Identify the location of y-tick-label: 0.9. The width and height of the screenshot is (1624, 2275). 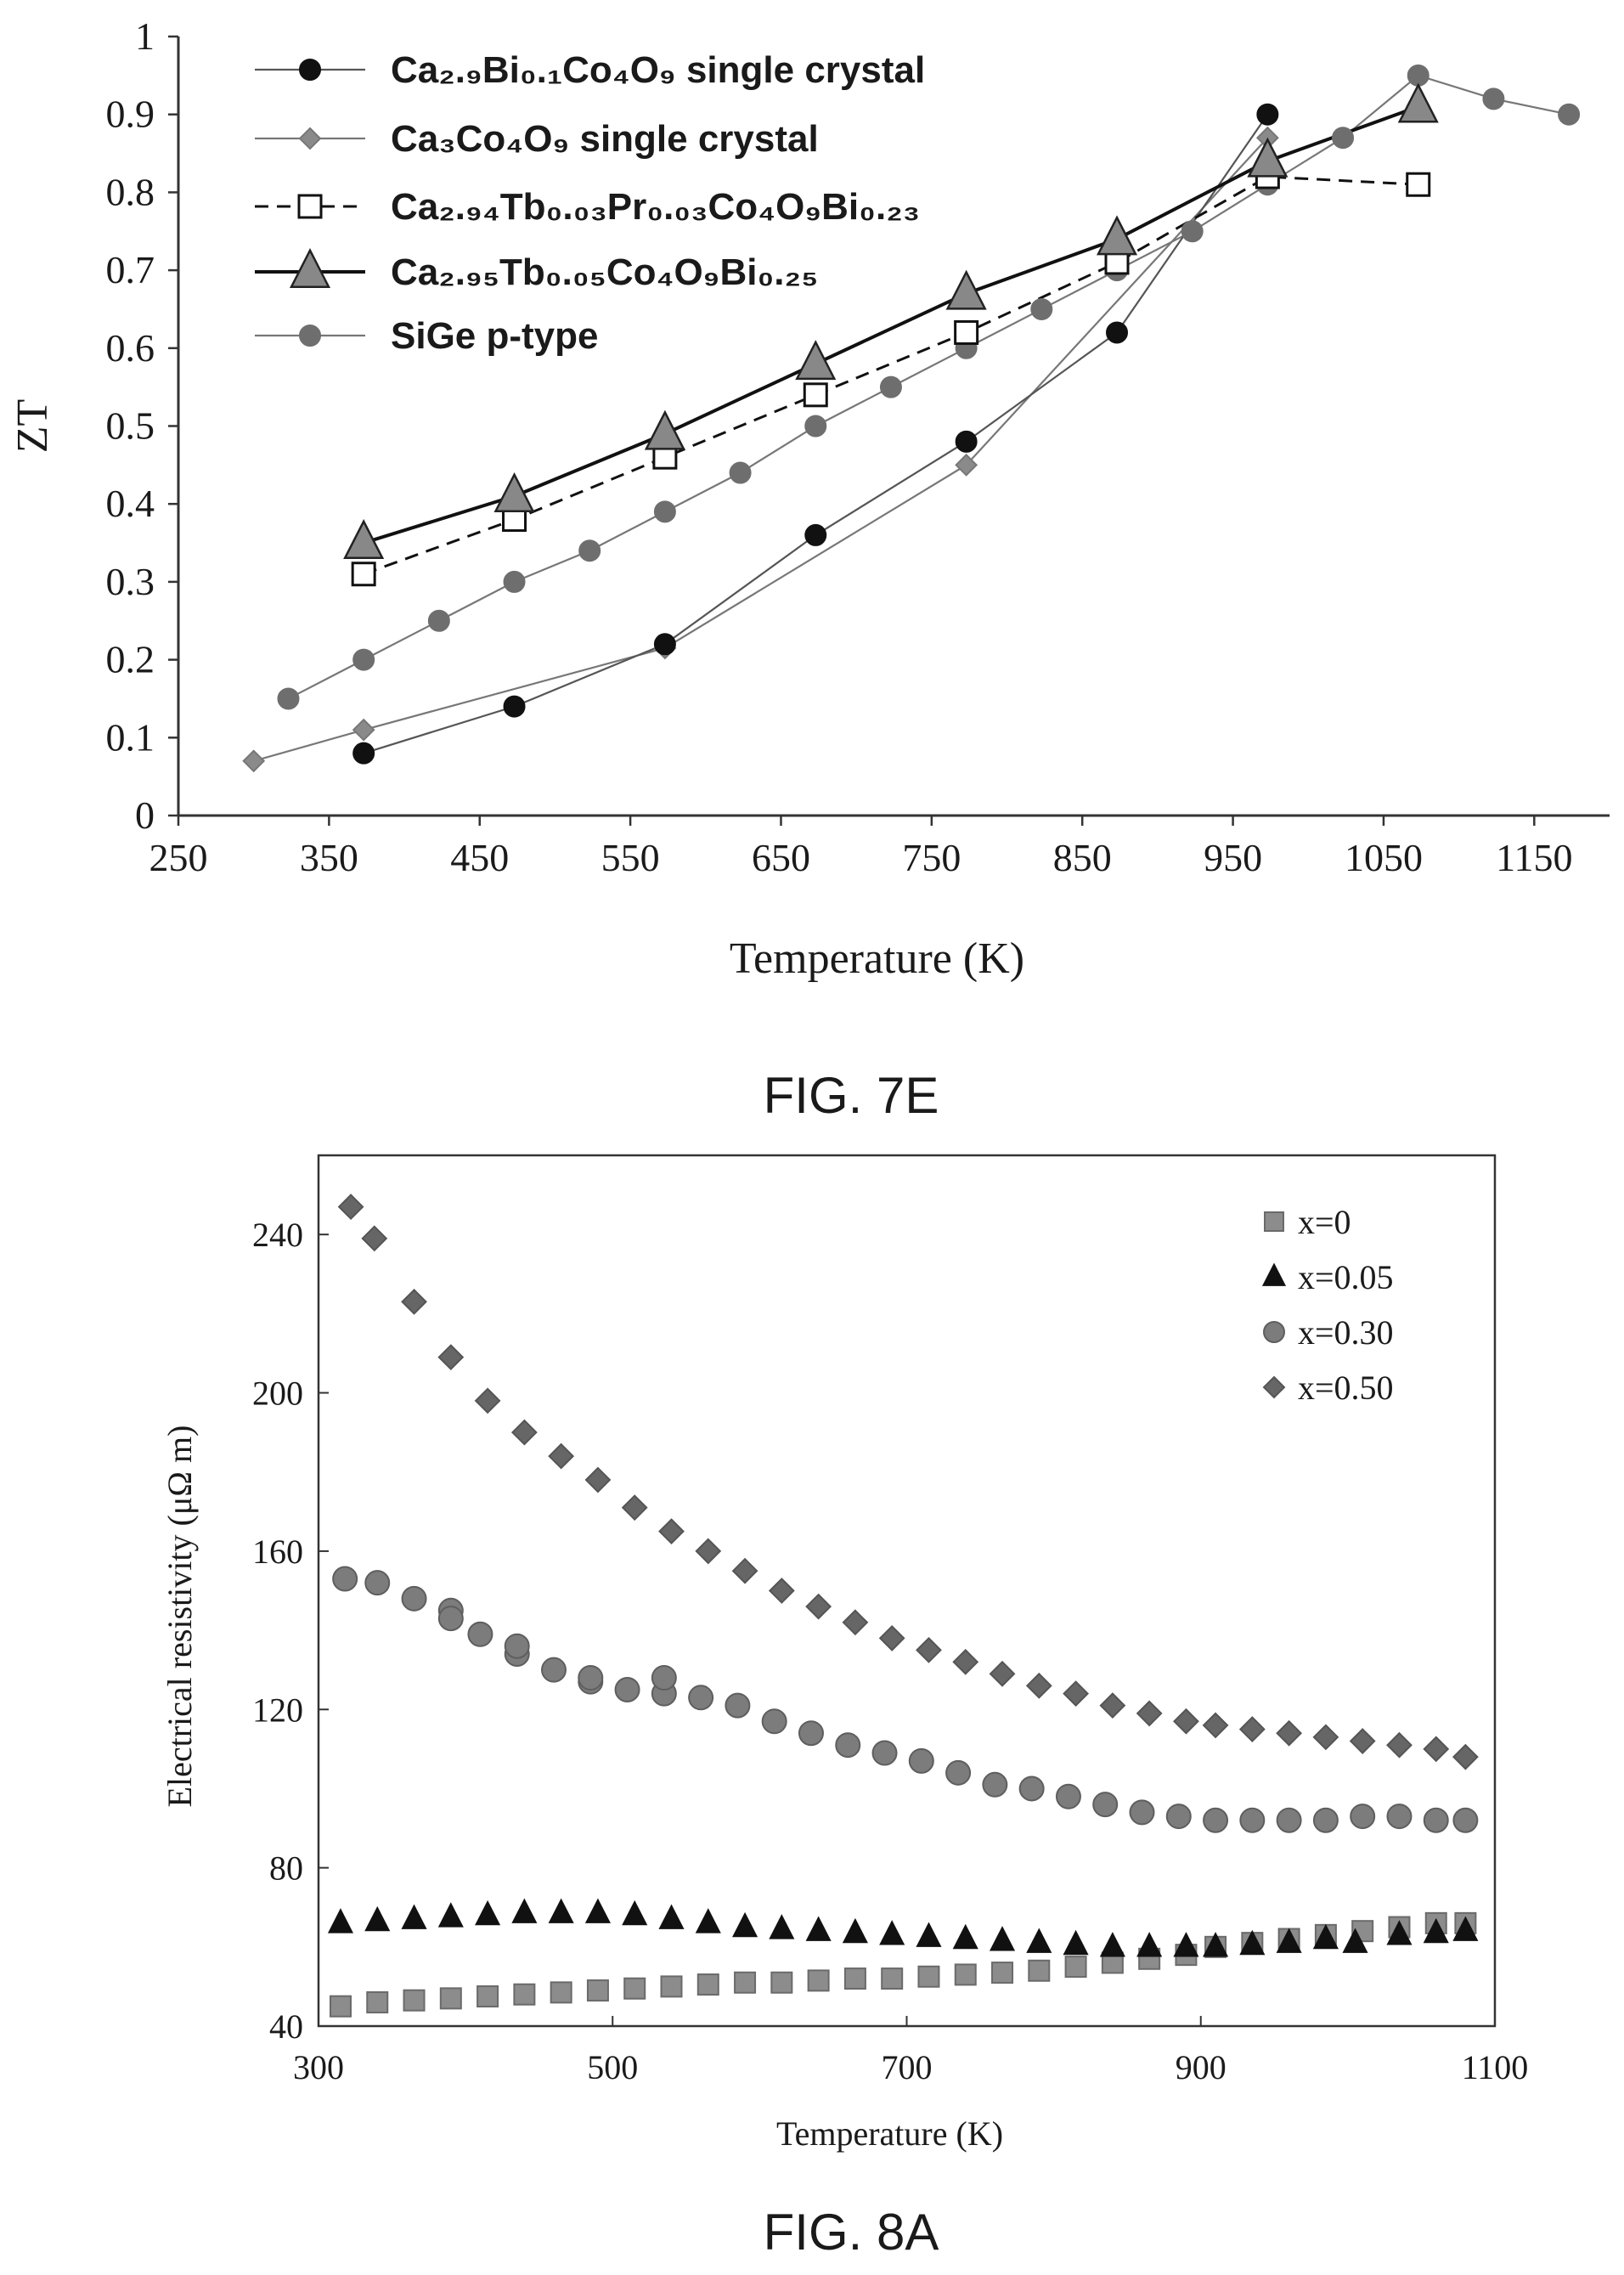
(130, 114).